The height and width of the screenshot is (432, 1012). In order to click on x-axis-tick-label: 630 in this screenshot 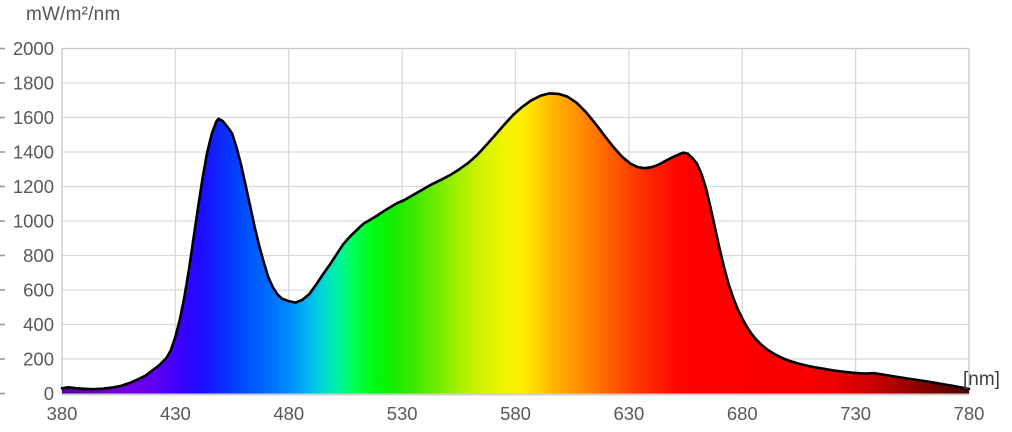, I will do `click(628, 413)`.